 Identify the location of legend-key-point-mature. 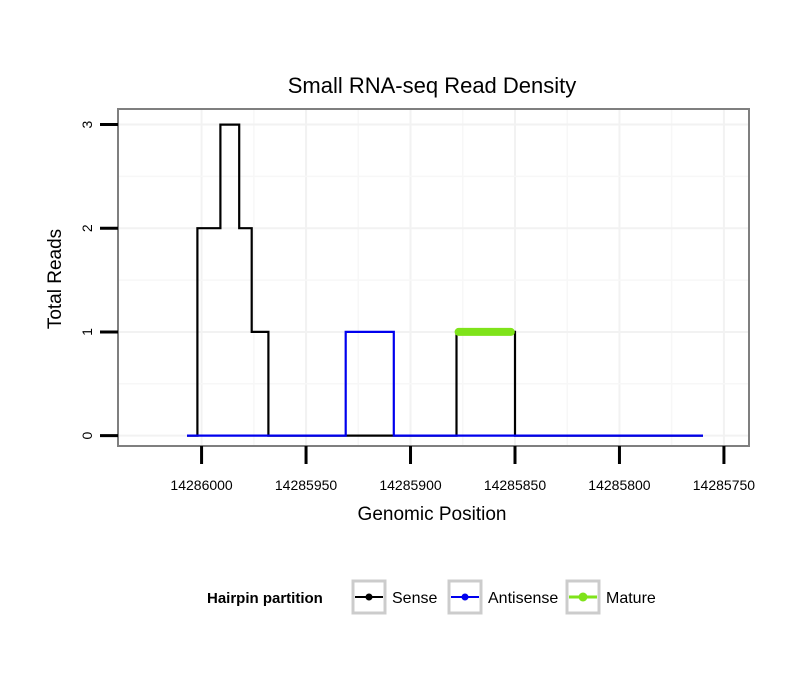
(583, 597).